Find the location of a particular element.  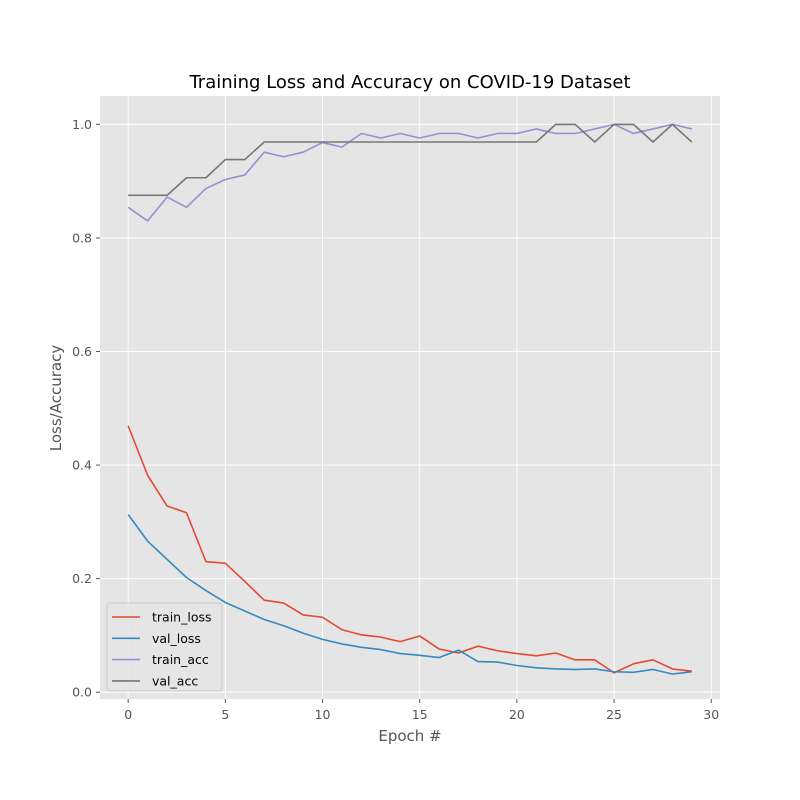

legend-label: train_acc is located at coordinates (180, 659).